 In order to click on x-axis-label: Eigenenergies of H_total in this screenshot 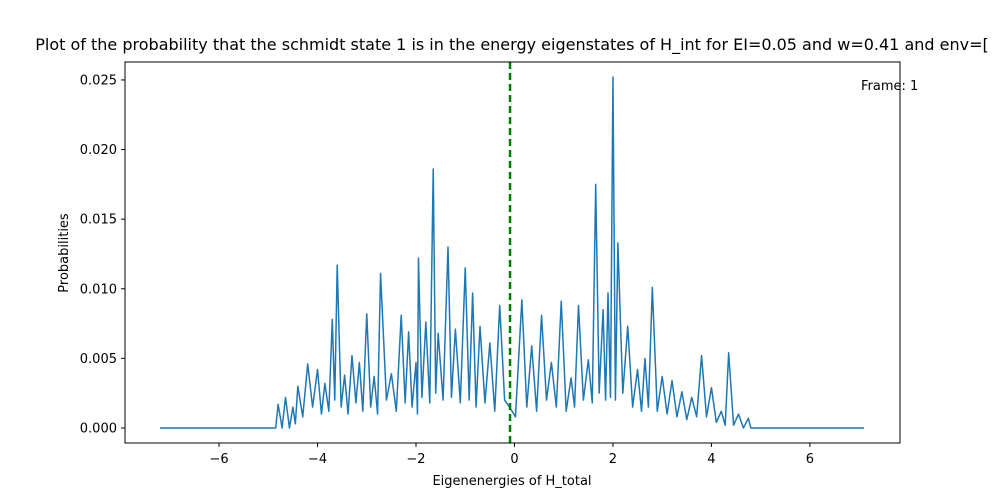, I will do `click(511, 481)`.